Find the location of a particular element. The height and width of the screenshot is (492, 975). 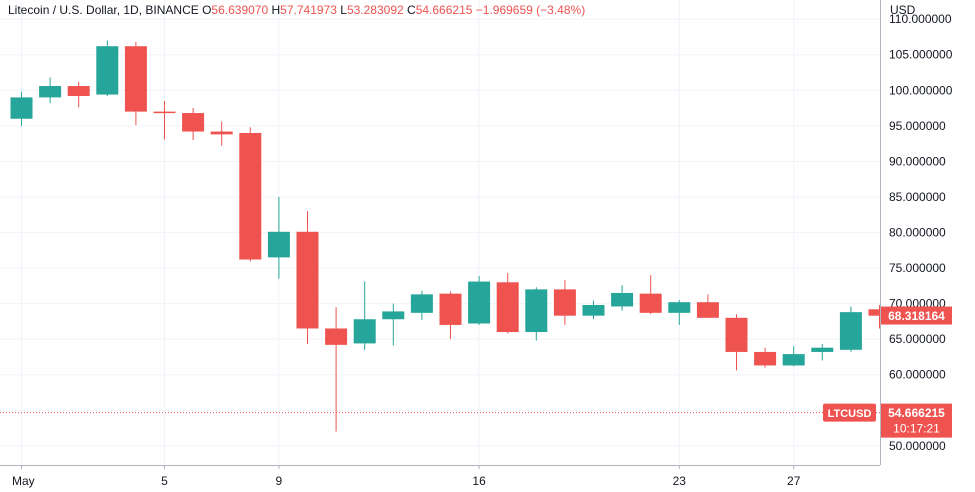

low-label: L is located at coordinates (343, 10).